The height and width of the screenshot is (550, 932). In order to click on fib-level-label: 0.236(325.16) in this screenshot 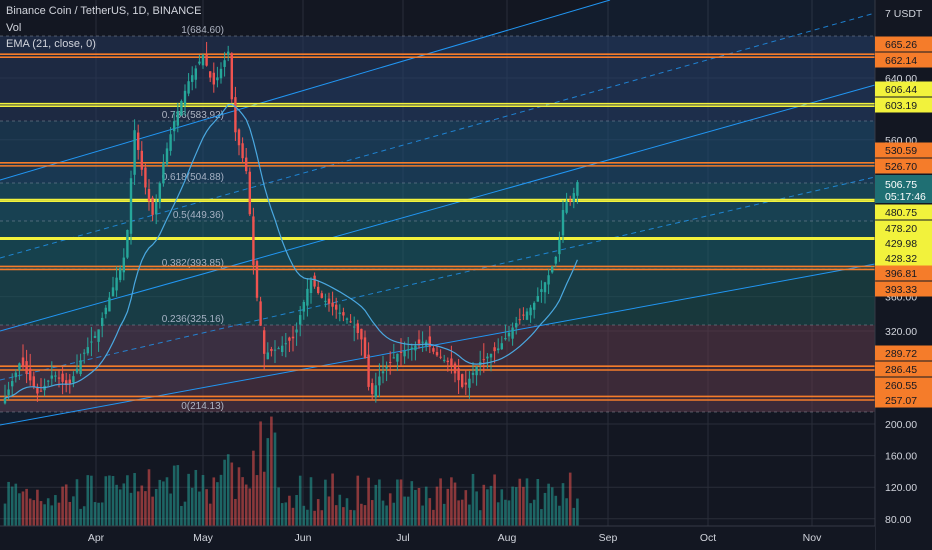, I will do `click(193, 319)`.